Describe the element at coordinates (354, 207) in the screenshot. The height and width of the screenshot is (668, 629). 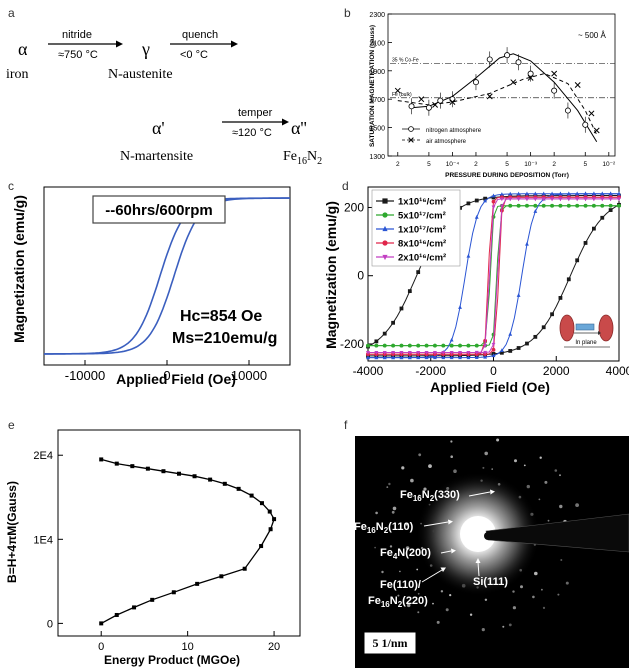
I see `chart-d-ytick-label: 200` at that location.